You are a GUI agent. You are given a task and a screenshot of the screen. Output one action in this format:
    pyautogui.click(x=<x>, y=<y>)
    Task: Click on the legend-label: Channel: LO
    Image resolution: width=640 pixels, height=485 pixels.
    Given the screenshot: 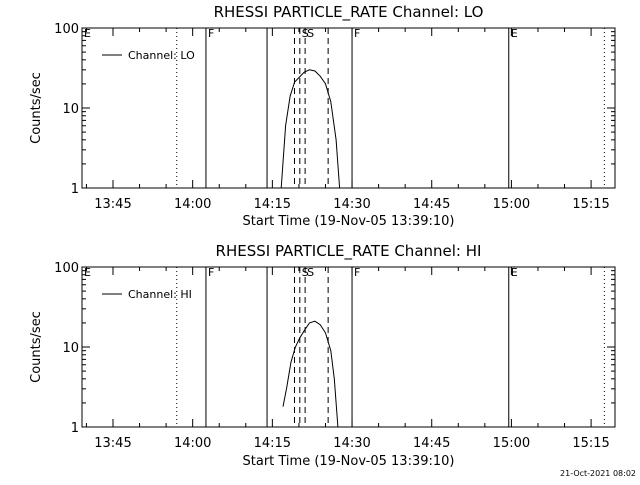 What is the action you would take?
    pyautogui.click(x=161, y=55)
    